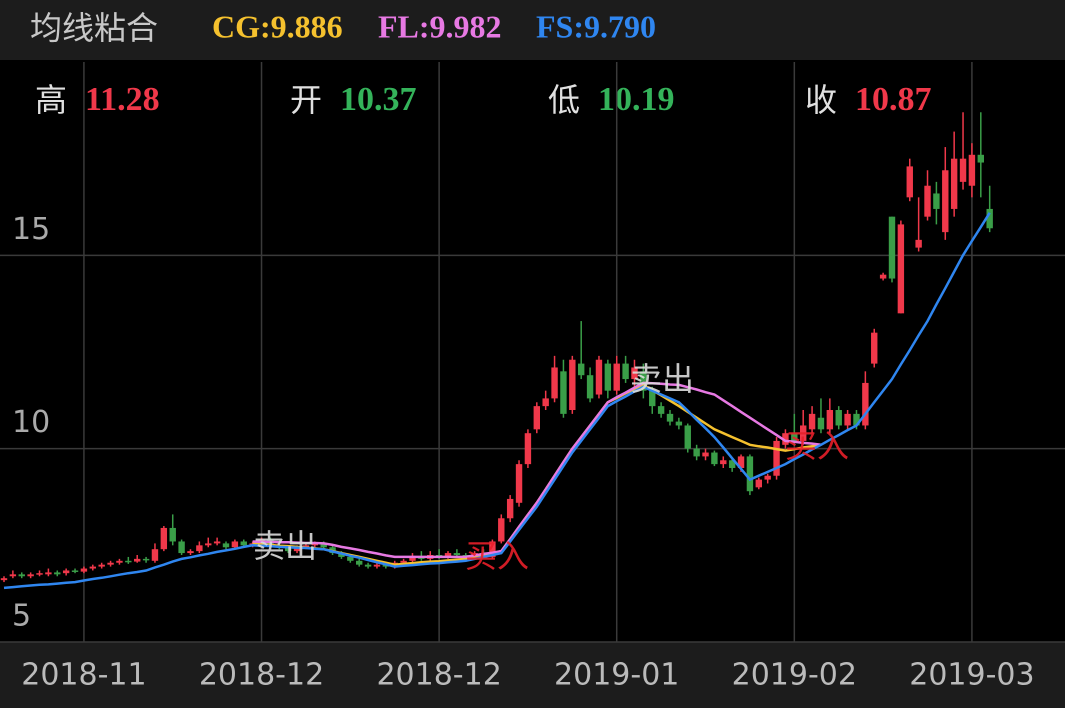 This screenshot has height=708, width=1065. What do you see at coordinates (31, 229) in the screenshot?
I see `y-tick-label: 15` at bounding box center [31, 229].